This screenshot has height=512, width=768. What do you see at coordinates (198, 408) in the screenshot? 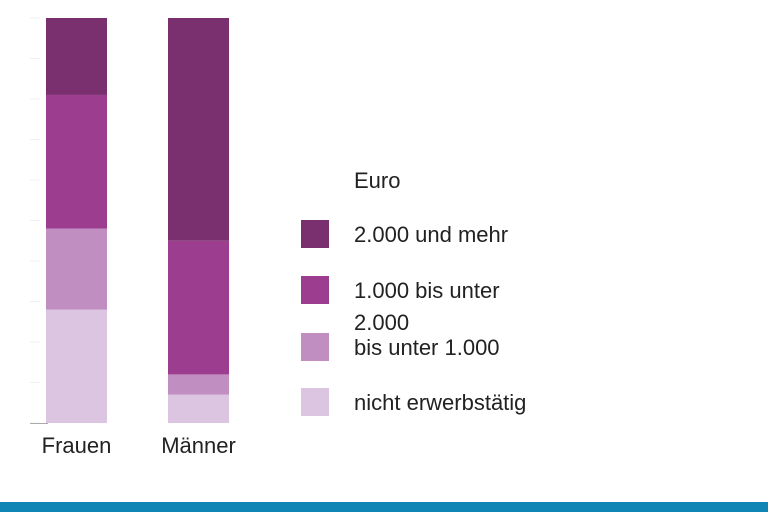
I see `bar-segment-männer-0` at bounding box center [198, 408].